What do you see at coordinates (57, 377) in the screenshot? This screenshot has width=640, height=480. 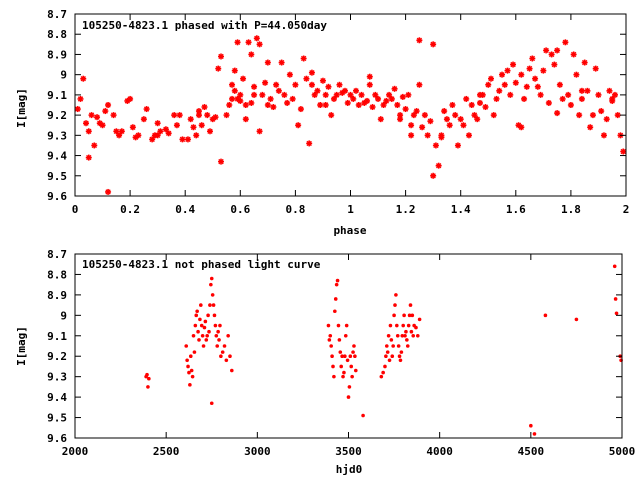 I see `unphased-y-tick-label: 9.3` at bounding box center [57, 377].